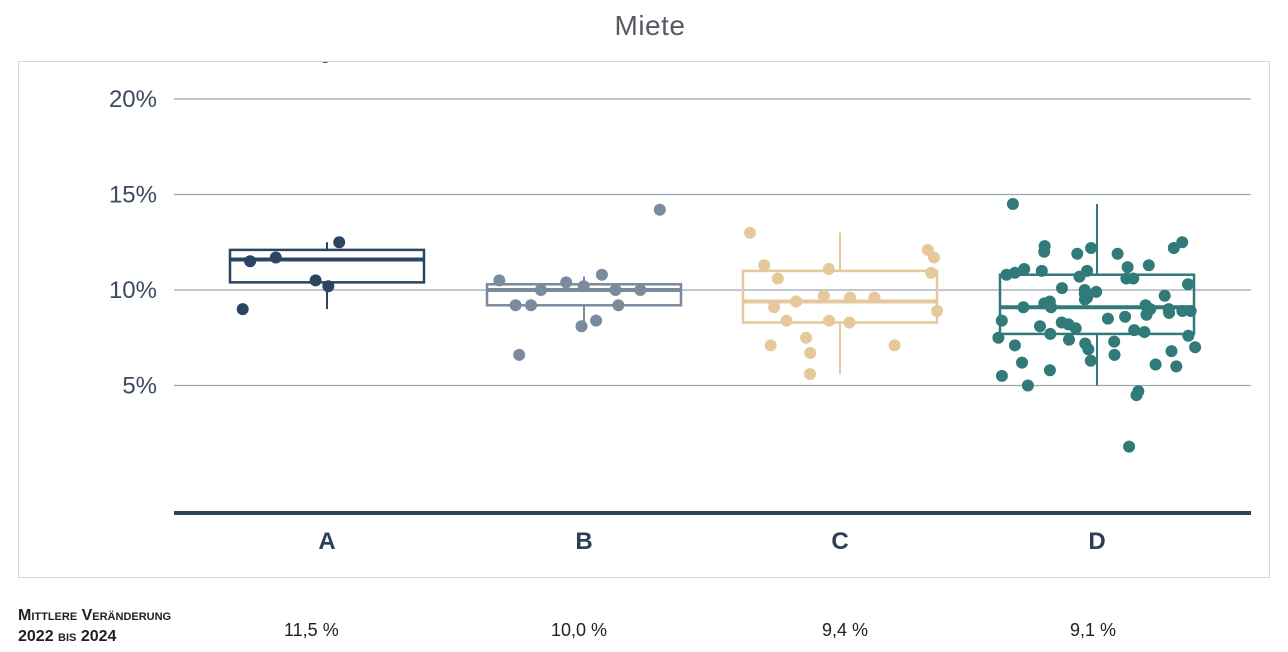  Describe the element at coordinates (1096, 541) in the screenshot. I see `x-tick-label: D` at that location.